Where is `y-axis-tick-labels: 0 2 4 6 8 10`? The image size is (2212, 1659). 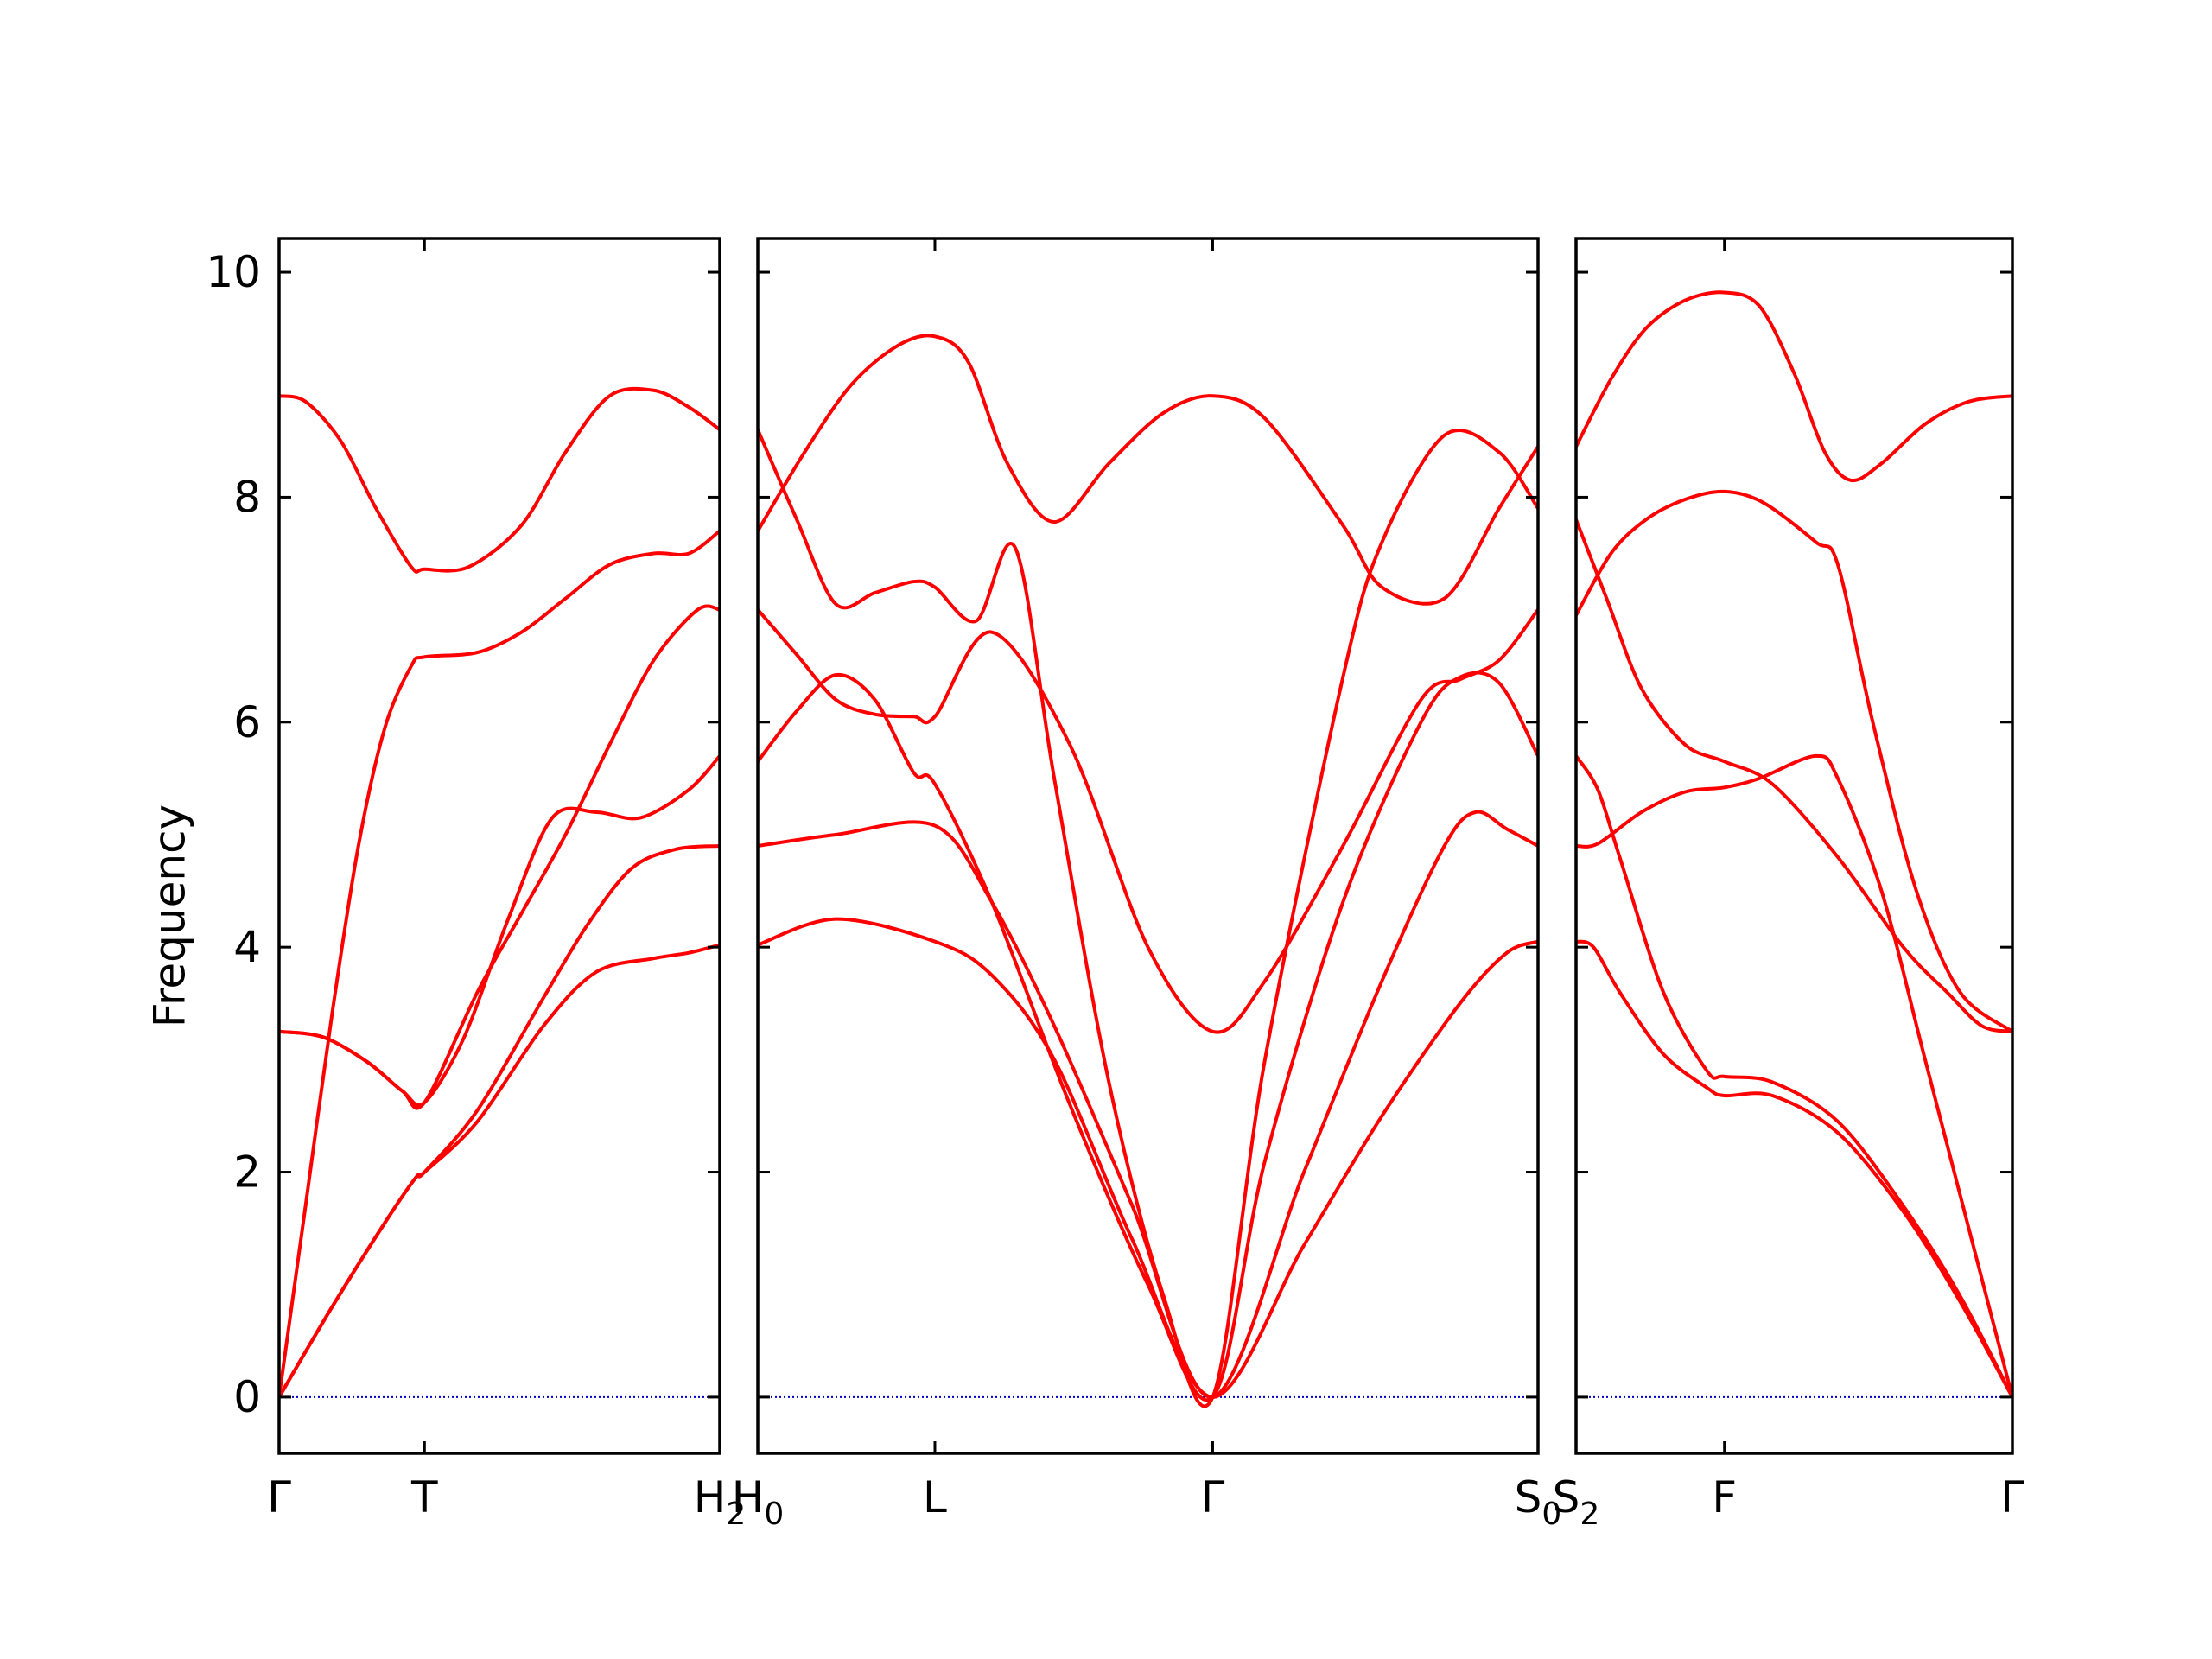
y-axis-tick-labels: 0 2 4 6 8 10 is located at coordinates (233, 834).